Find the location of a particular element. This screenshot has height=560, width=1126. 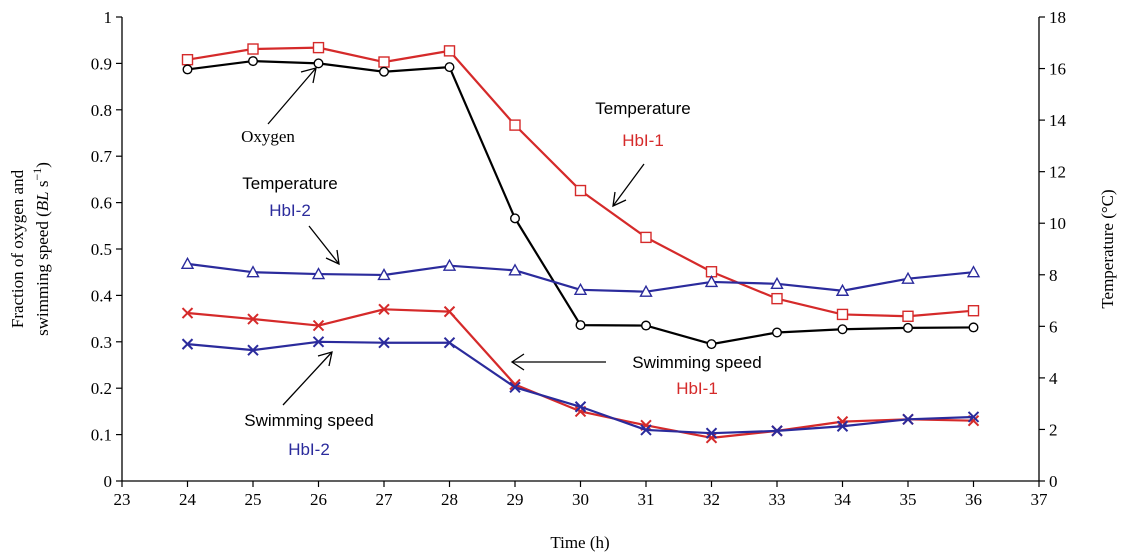

ylabel-italic: BL is located at coordinates (42, 201).